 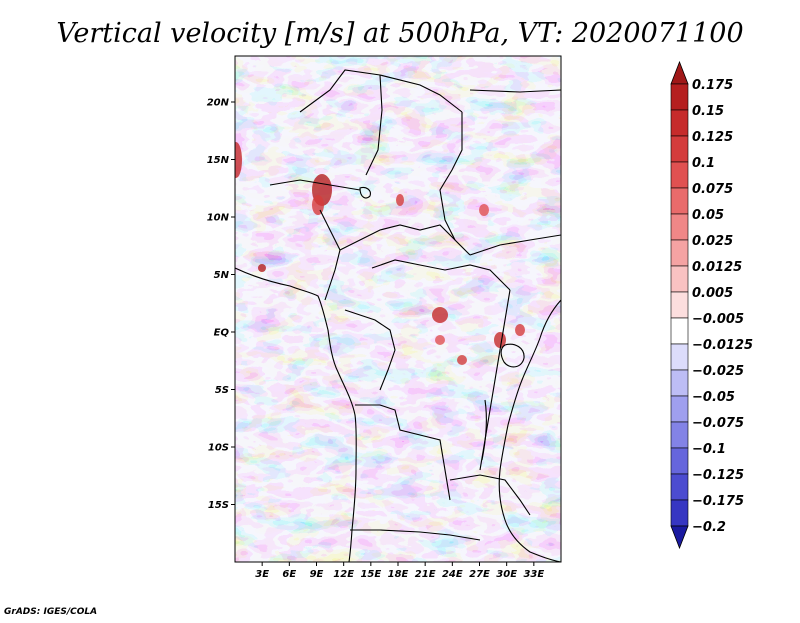 What do you see at coordinates (315, 185) in the screenshot?
I see `border-niger-nigeria` at bounding box center [315, 185].